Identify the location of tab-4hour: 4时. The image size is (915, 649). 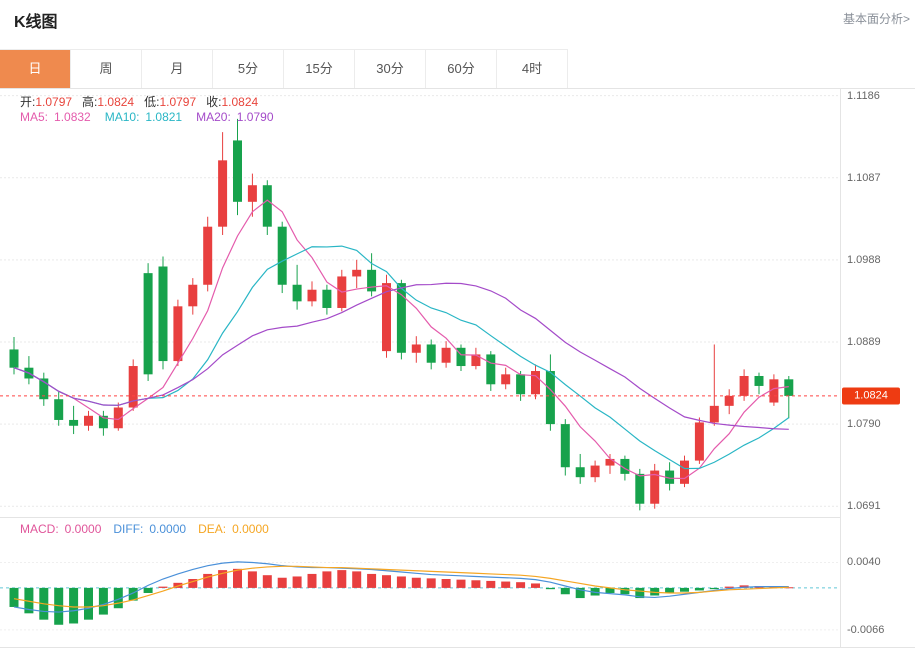
(532, 69).